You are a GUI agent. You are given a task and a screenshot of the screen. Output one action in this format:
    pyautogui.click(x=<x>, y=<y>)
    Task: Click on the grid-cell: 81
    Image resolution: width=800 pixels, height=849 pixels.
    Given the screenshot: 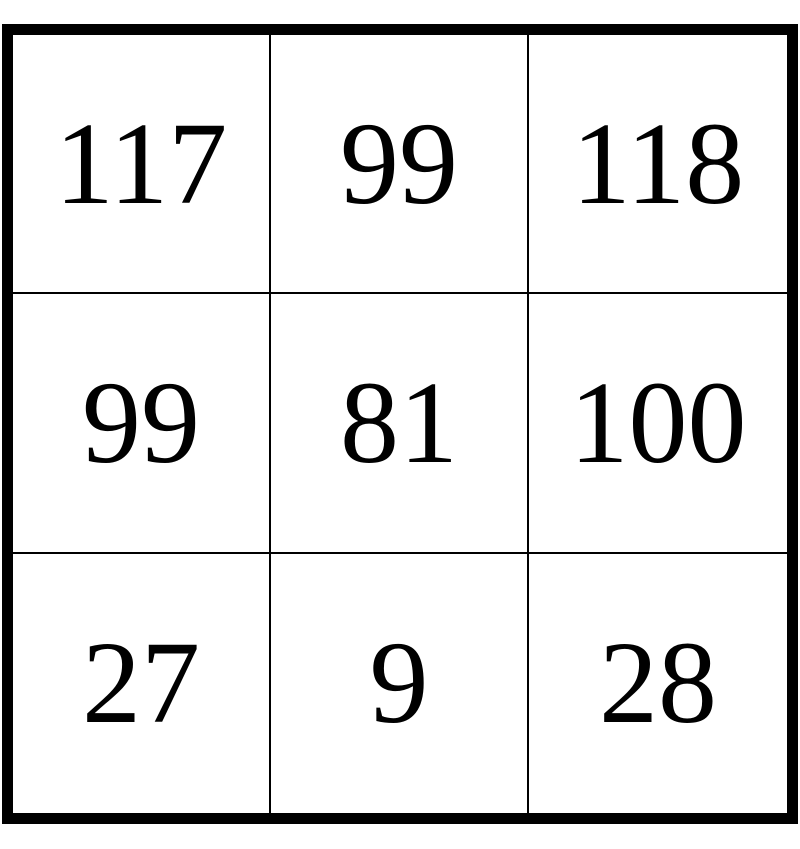 What is the action you would take?
    pyautogui.click(x=400, y=424)
    